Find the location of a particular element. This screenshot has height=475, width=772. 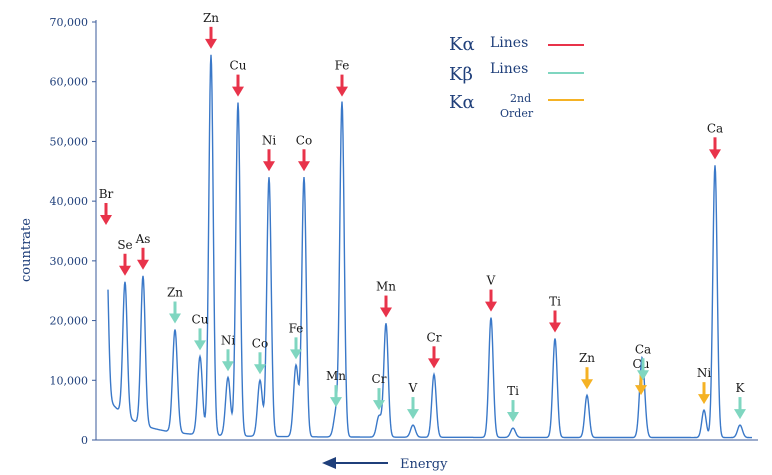

y-axis-title: countrate is located at coordinates (26, 250).